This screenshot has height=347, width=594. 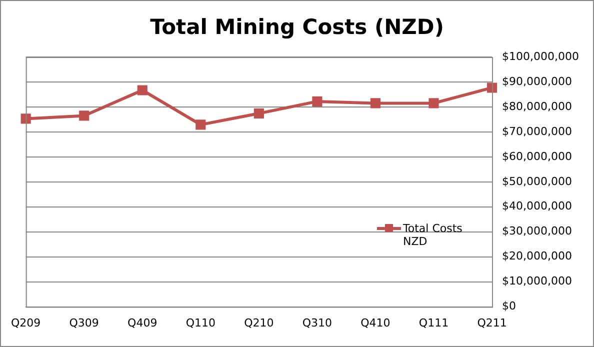 What do you see at coordinates (537, 256) in the screenshot?
I see `y-tick-label: $20,000,000` at bounding box center [537, 256].